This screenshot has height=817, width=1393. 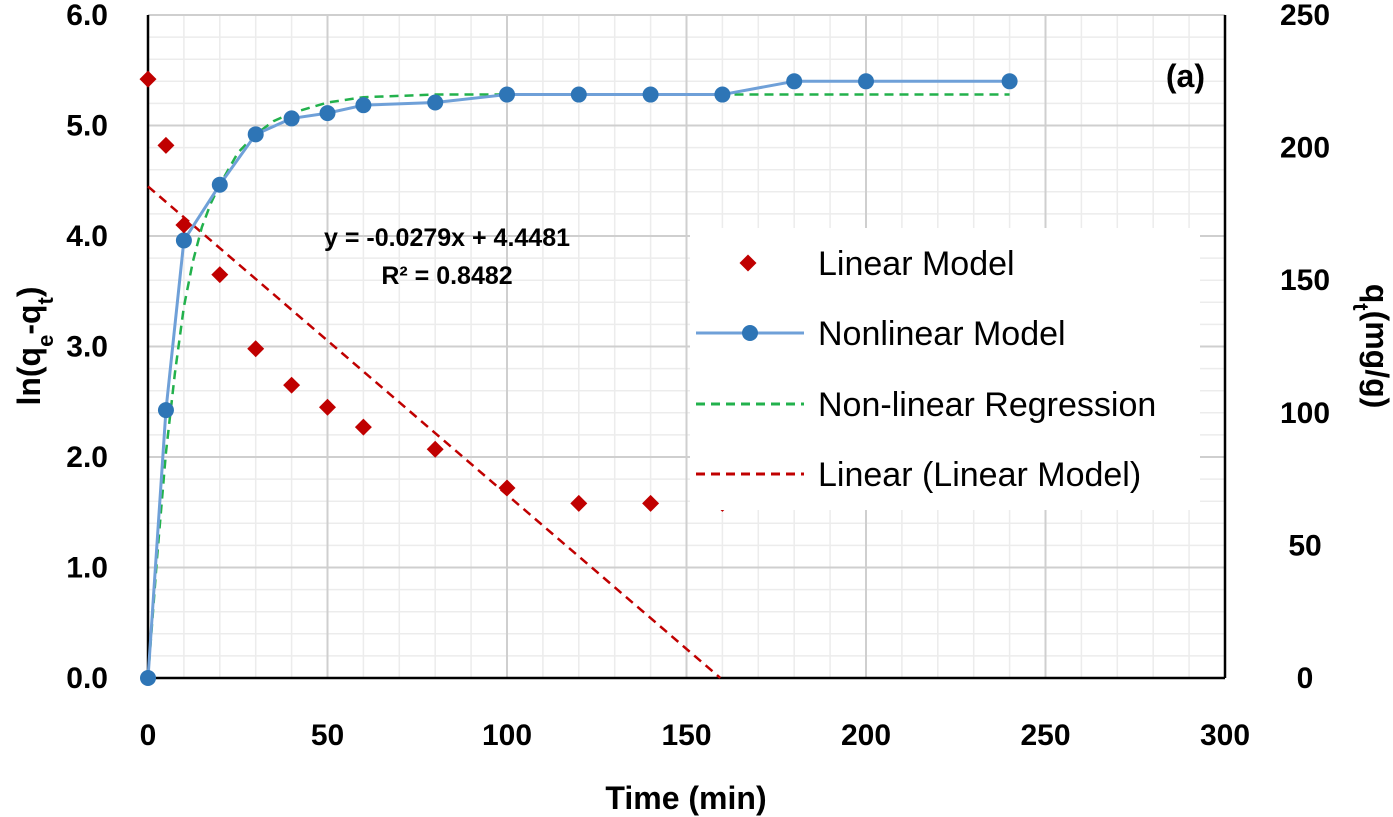 I want to click on y-left-tick-label: 4.0, so click(x=87, y=236).